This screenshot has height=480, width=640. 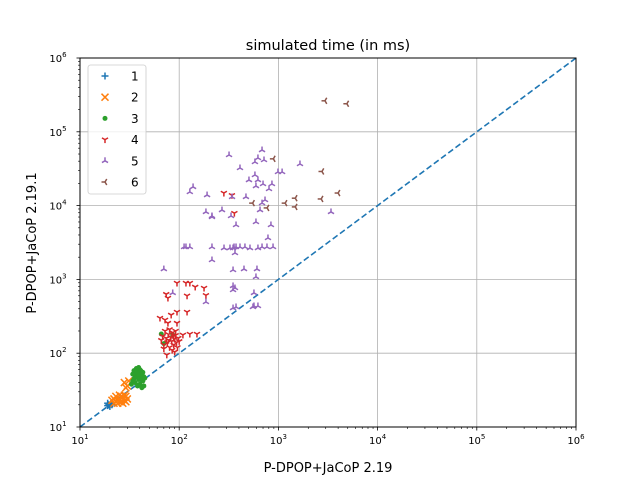 What do you see at coordinates (64, 350) in the screenshot?
I see `y-tick-exponent: 2` at bounding box center [64, 350].